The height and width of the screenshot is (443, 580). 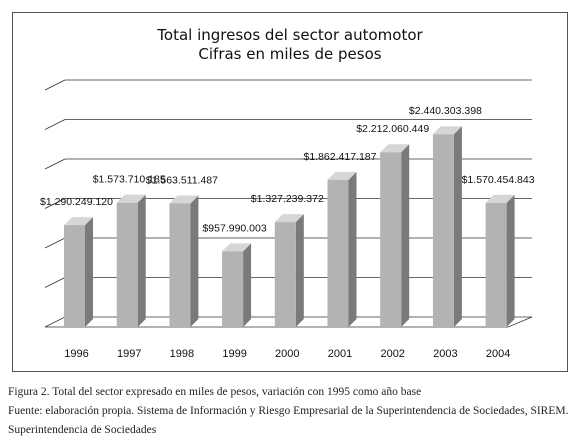 I want to click on x-tick-label: 2001, so click(x=340, y=354).